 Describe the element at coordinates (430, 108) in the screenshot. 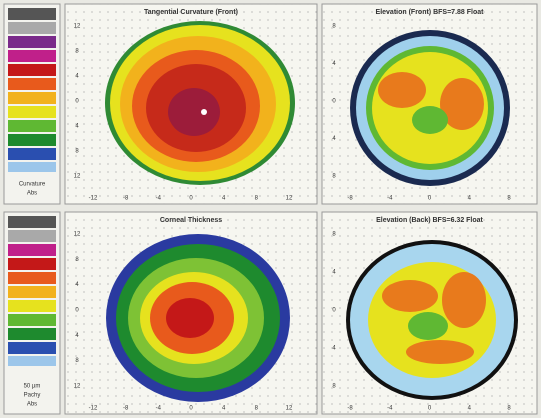

I see `map-elevation-front` at that location.